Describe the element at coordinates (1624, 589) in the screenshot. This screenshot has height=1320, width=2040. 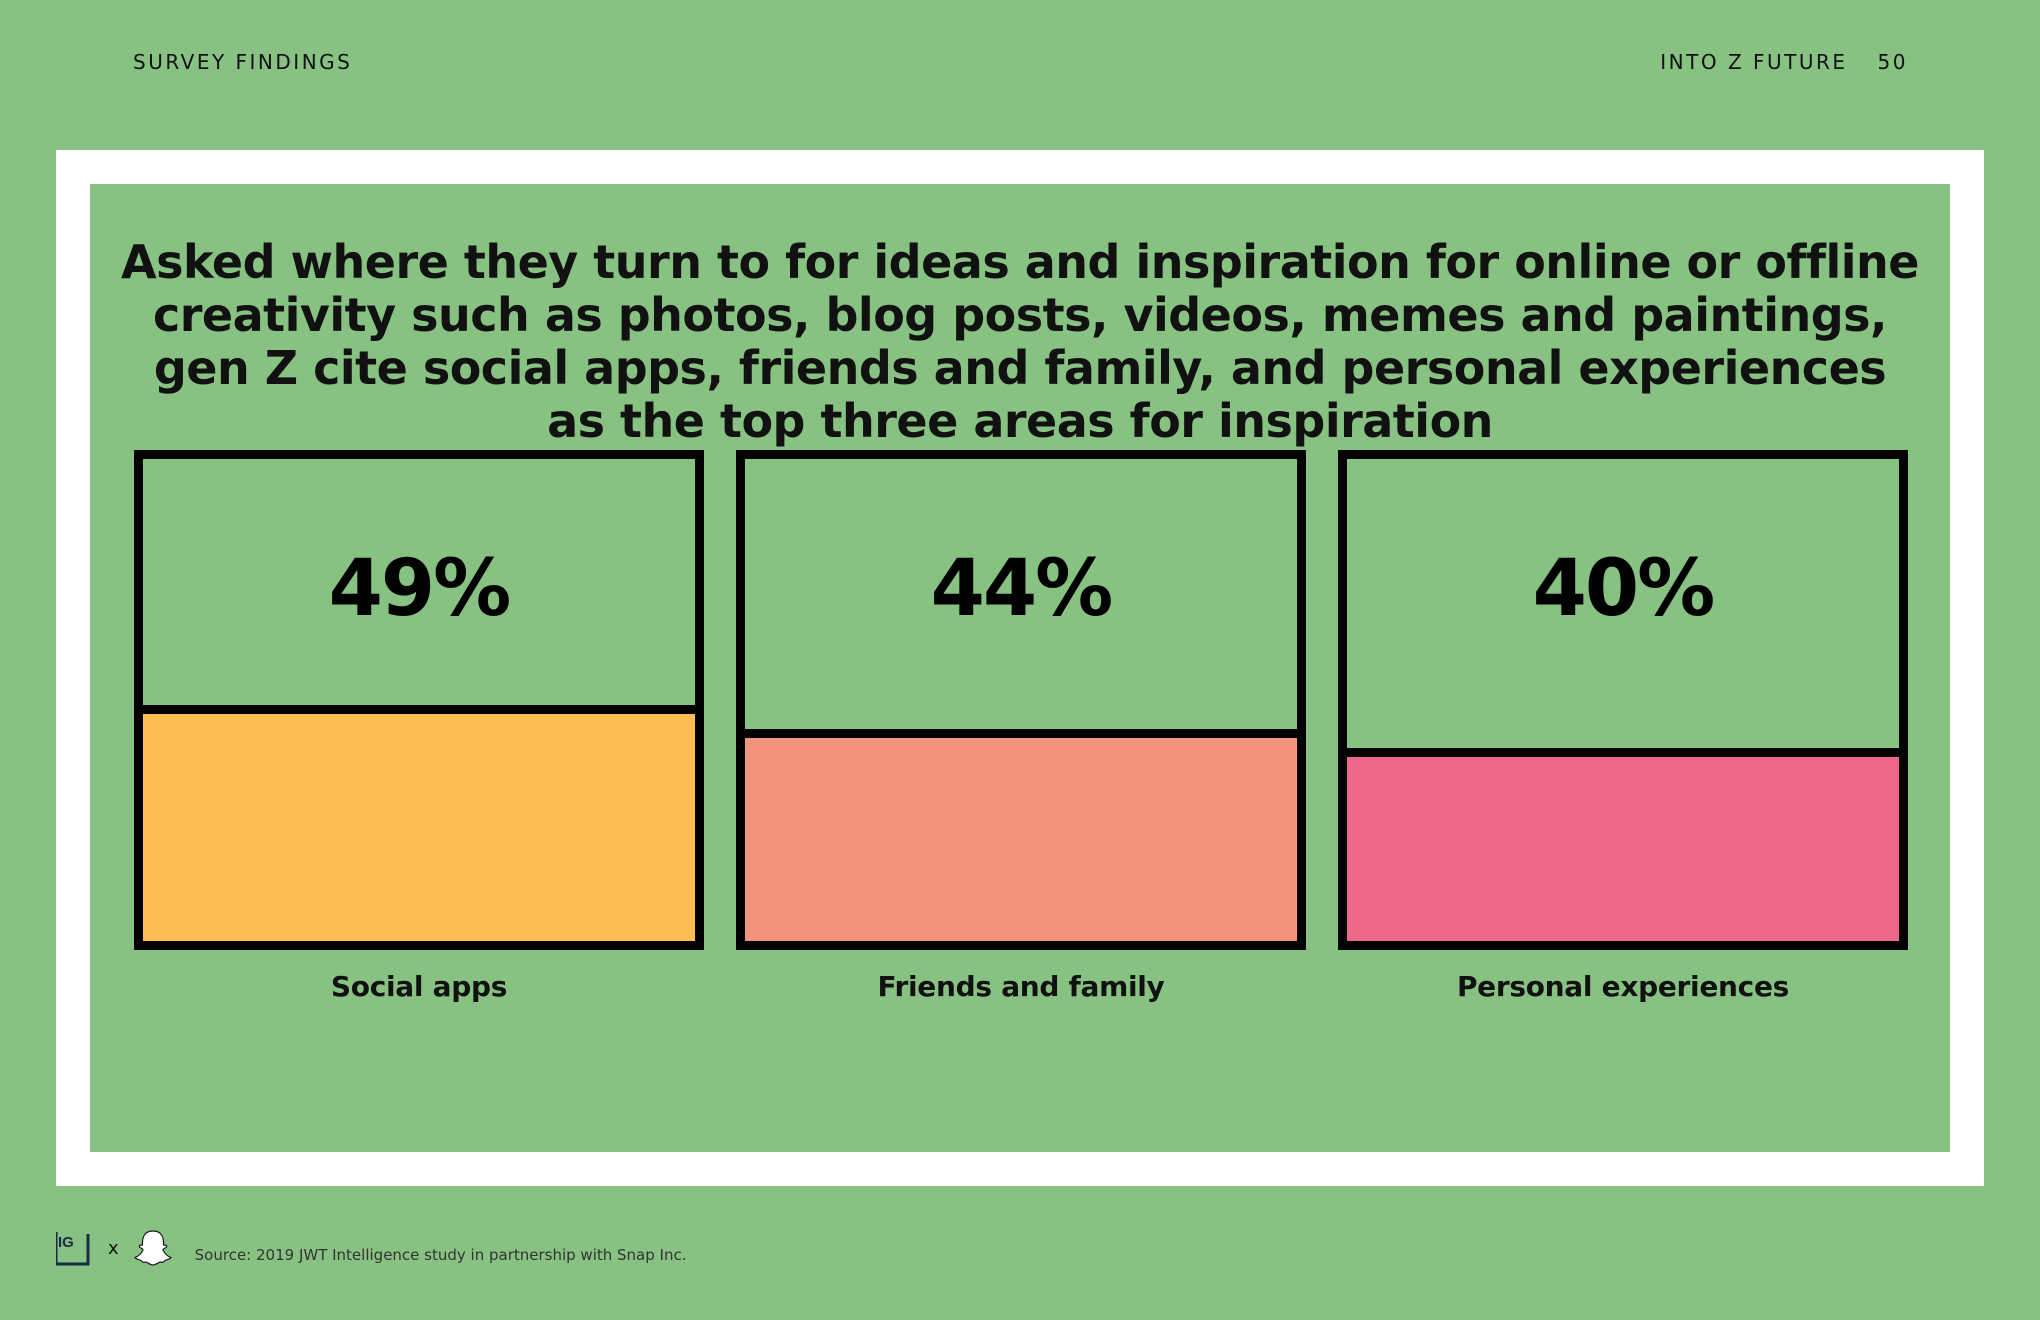
I see `value-label: 40%` at that location.